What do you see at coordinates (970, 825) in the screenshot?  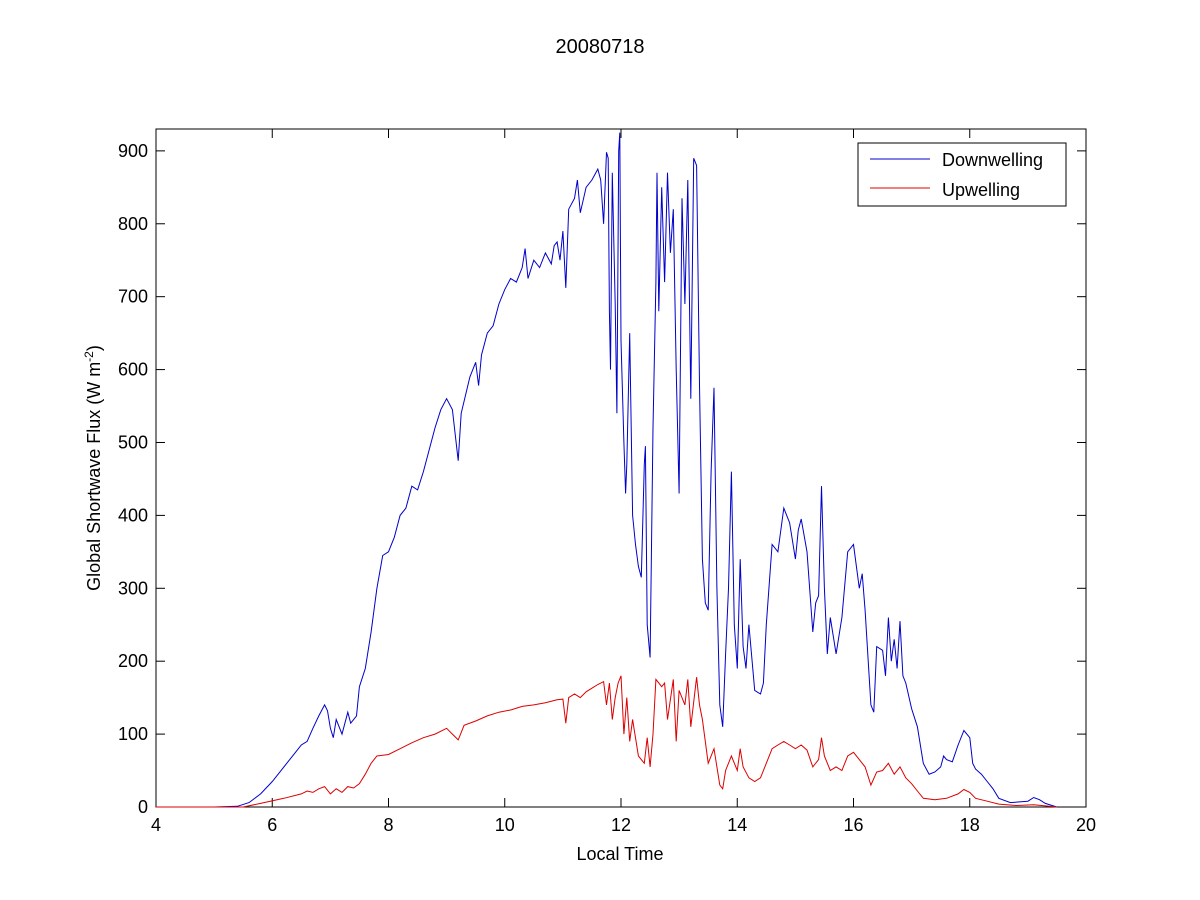 I see `x-tick-label: 18` at bounding box center [970, 825].